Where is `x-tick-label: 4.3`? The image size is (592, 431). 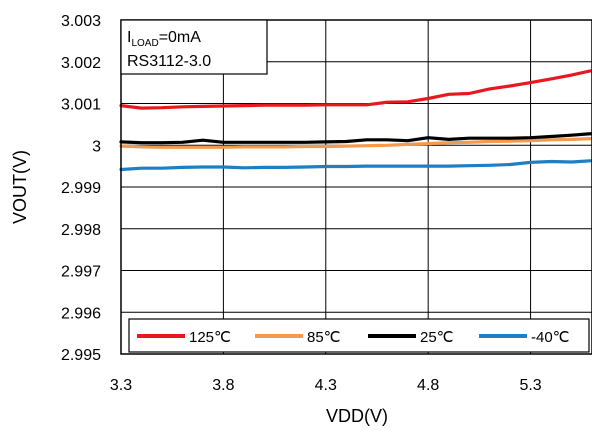 x-tick-label: 4.3 is located at coordinates (326, 385).